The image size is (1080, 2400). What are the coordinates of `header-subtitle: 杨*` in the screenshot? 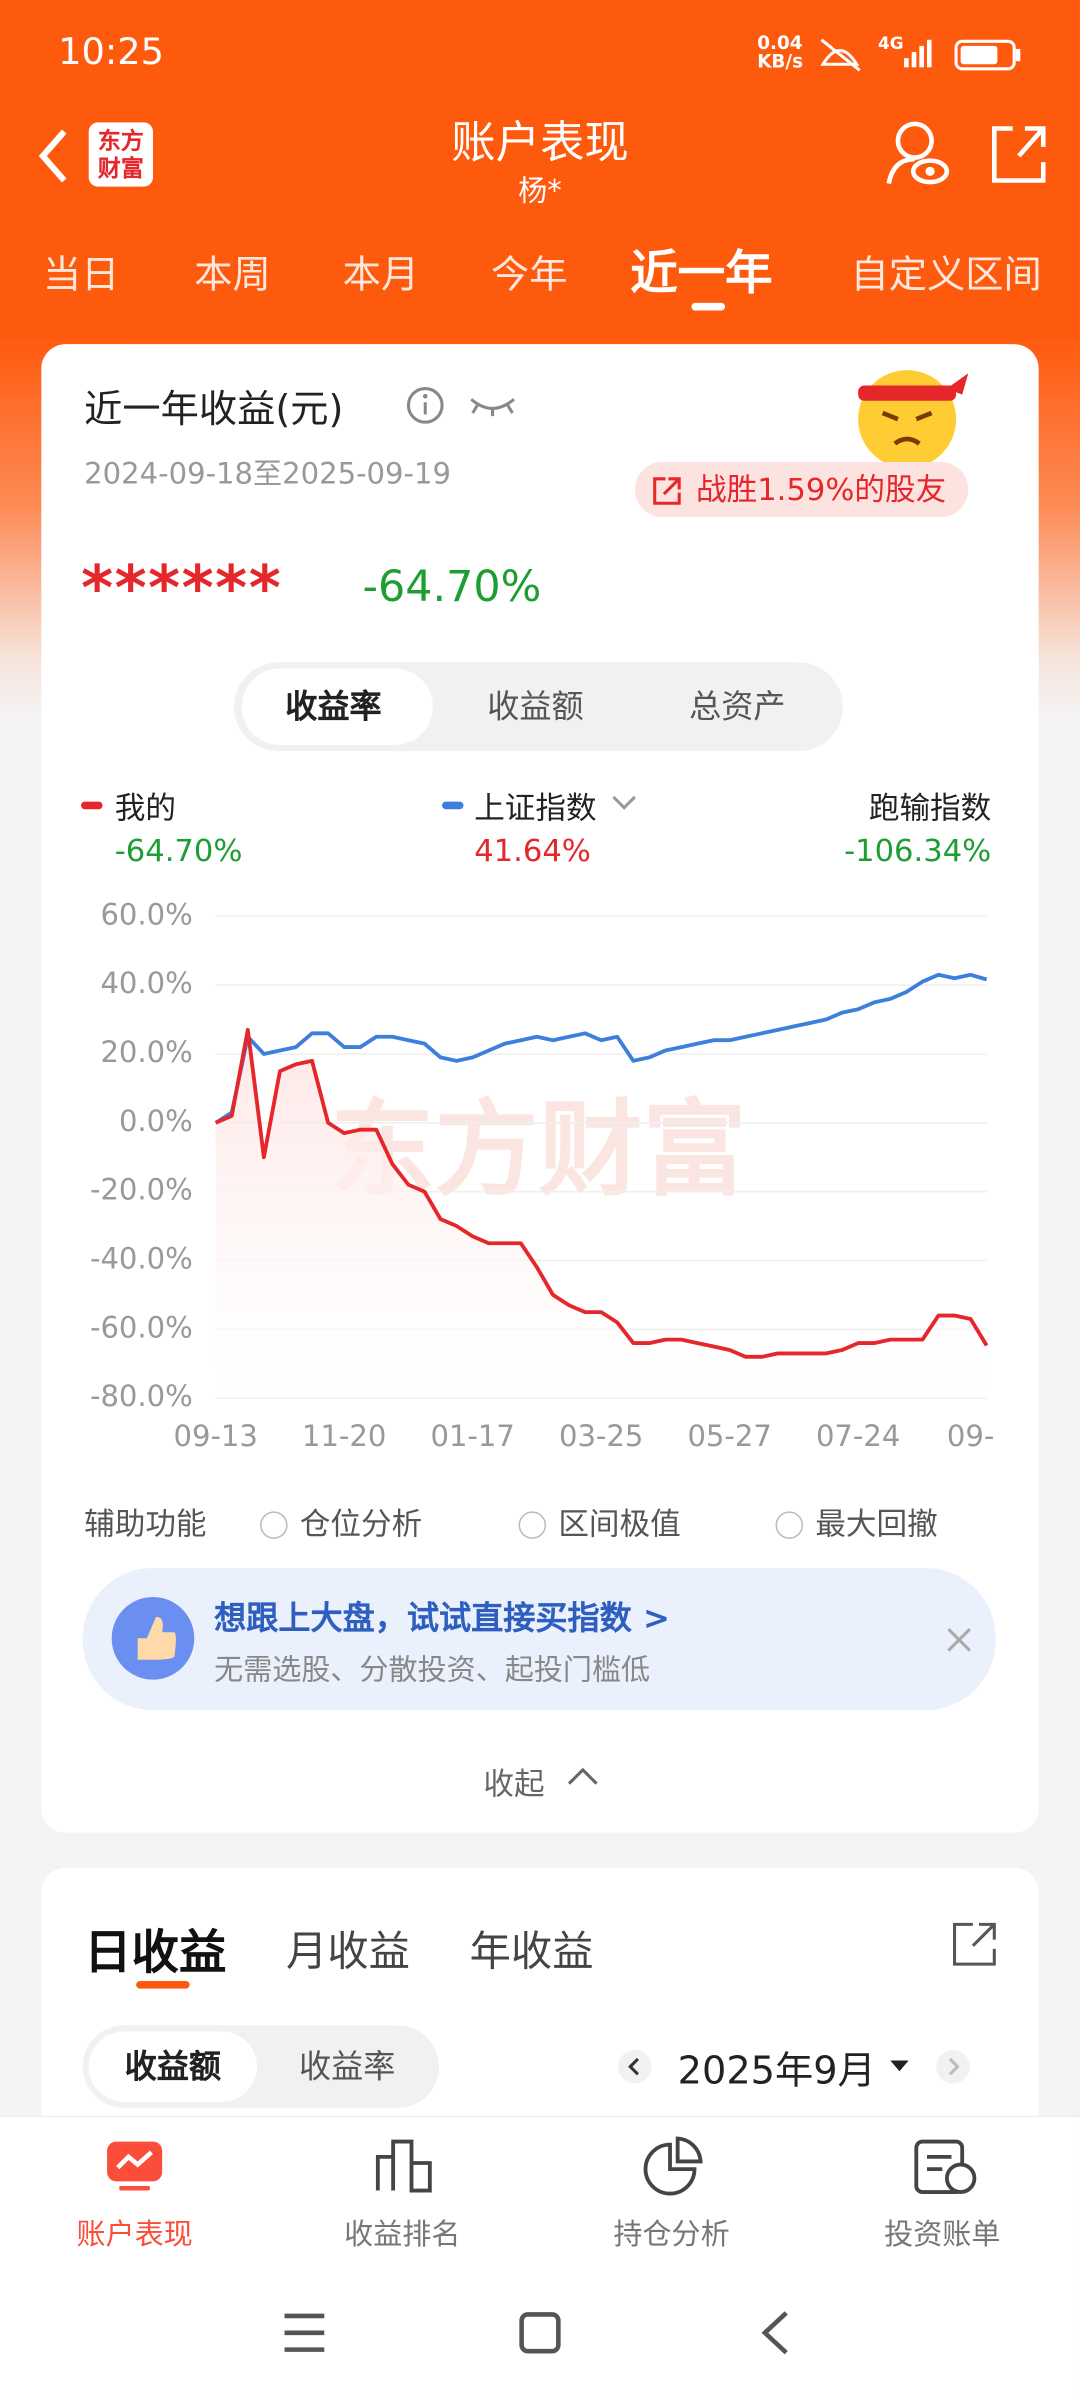 It's located at (540, 191).